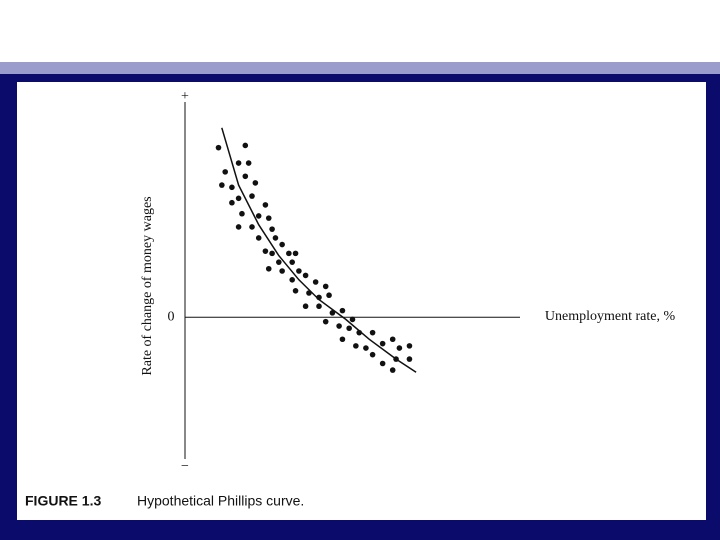 Image resolution: width=720 pixels, height=540 pixels. What do you see at coordinates (610, 316) in the screenshot?
I see `x-axis-label: Unemployment rate, %` at bounding box center [610, 316].